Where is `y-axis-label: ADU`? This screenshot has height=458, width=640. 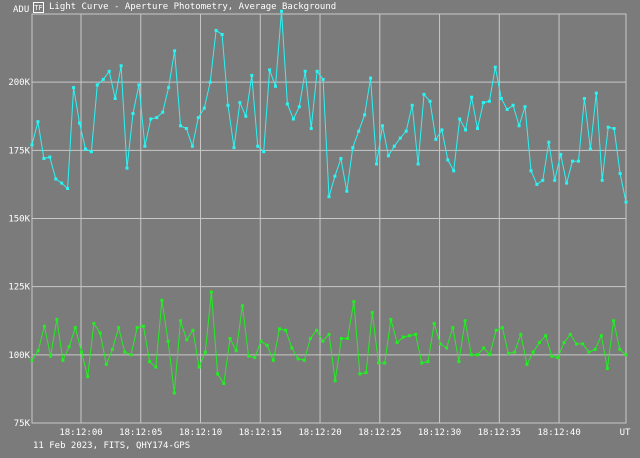
y-axis-label: ADU is located at coordinates (21, 10).